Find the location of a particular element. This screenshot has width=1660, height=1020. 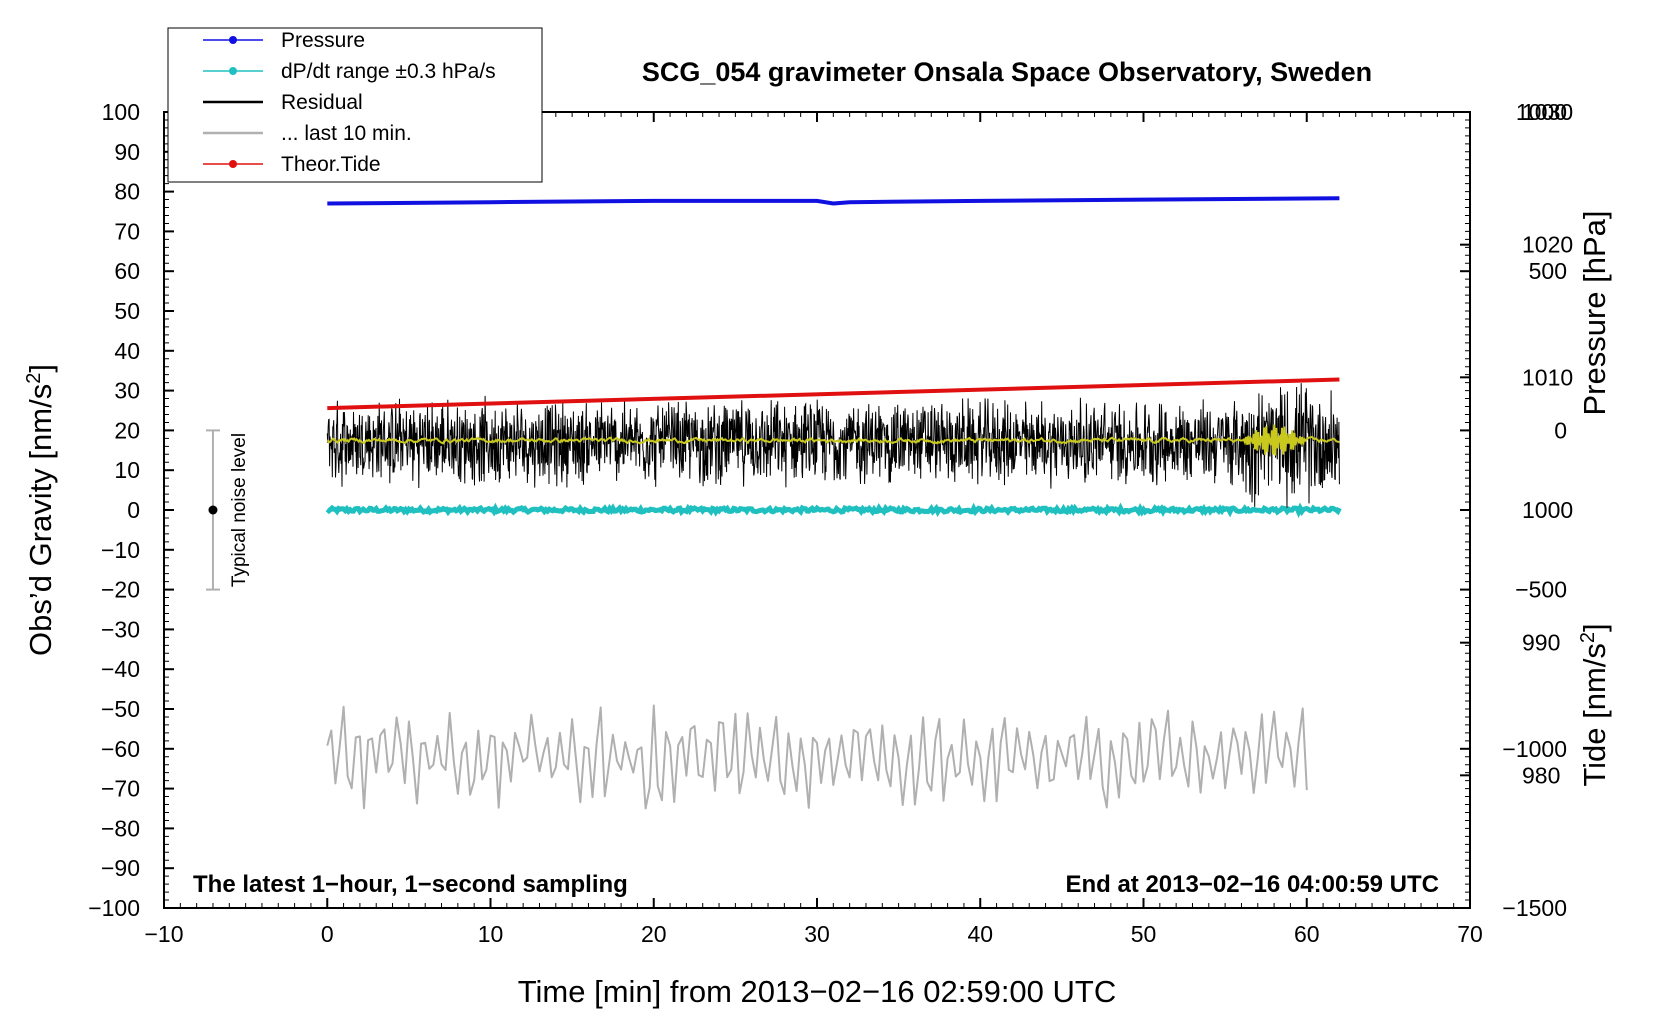

y-tick-label: −60 is located at coordinates (120, 749).